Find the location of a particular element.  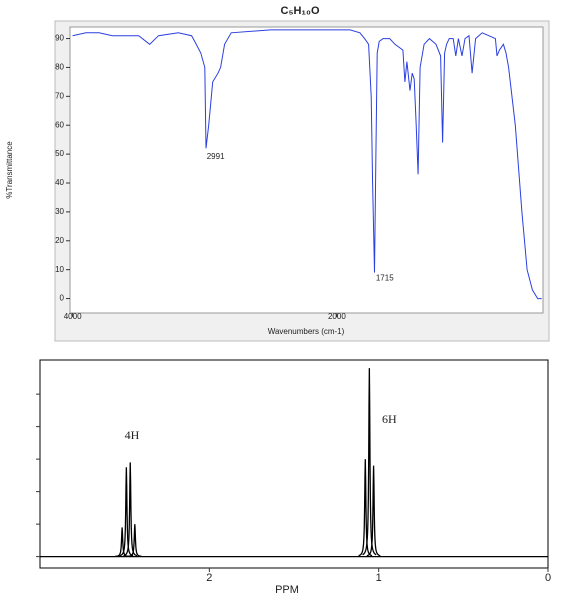

x-axis-label: PPM is located at coordinates (287, 590).